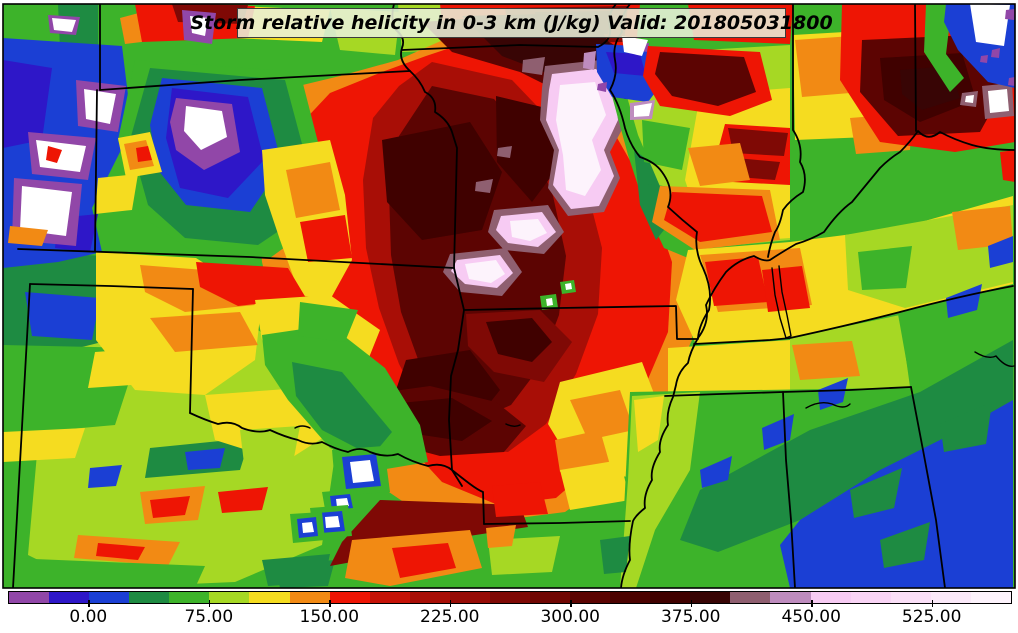 This screenshot has width=1018, height=633. I want to click on colorbar-tick-label: 75.00, so click(209, 617).